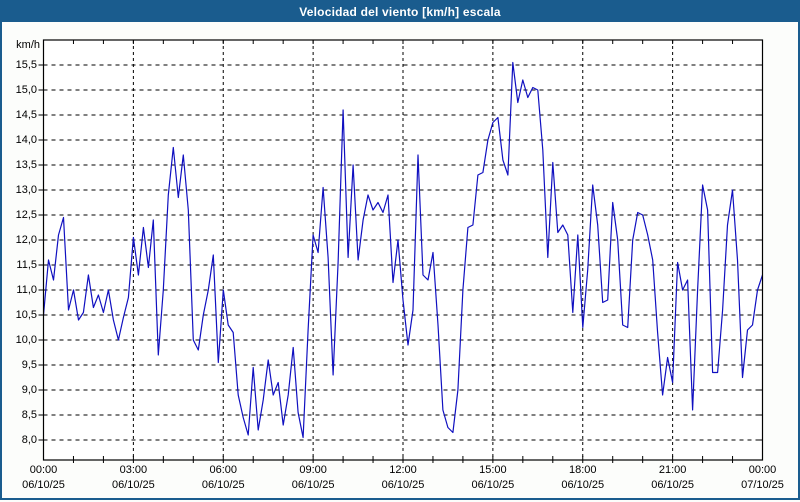 The image size is (800, 502). Describe the element at coordinates (403, 470) in the screenshot. I see `x-axis-time-label: 12:00` at that location.